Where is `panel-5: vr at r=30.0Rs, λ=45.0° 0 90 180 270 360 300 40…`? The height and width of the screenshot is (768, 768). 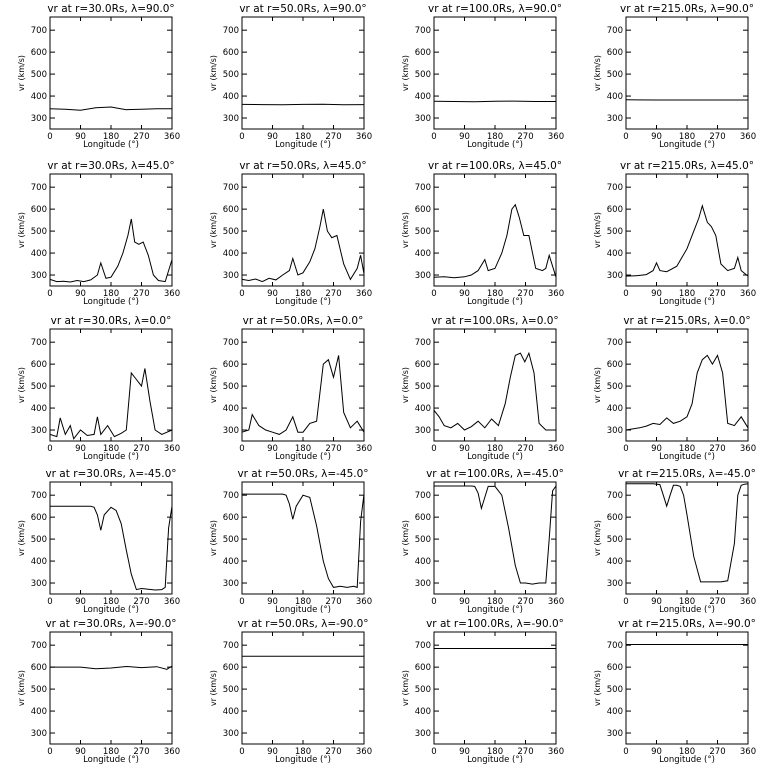
panel-5: vr at r=30.0Rs, λ=45.0° 0 90 180 270 360 300 40… is located at coordinates (98, 233).